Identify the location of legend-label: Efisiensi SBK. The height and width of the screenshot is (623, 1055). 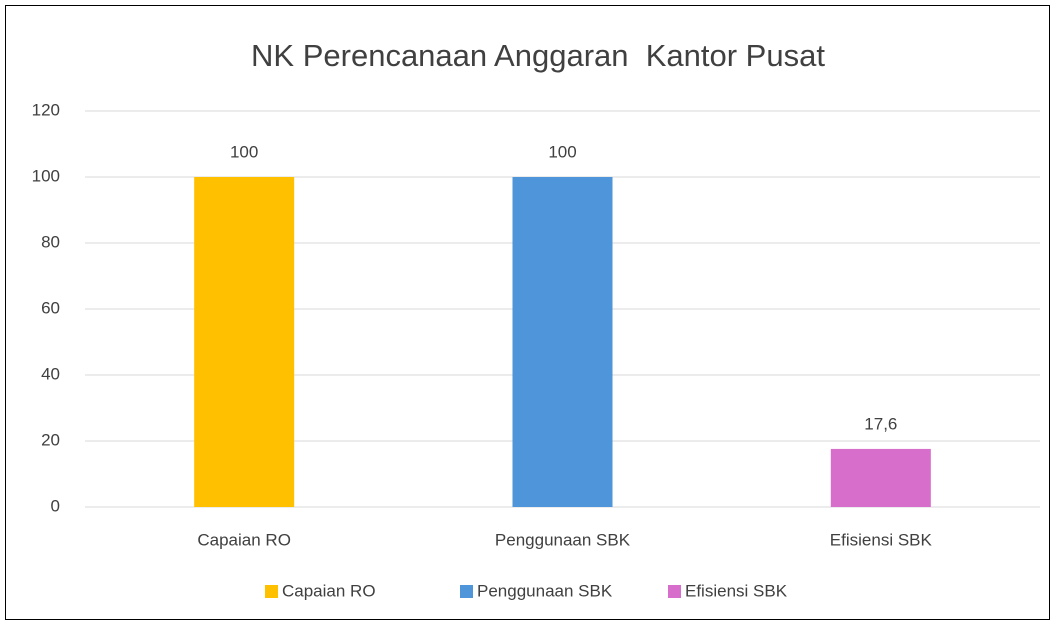
(736, 590).